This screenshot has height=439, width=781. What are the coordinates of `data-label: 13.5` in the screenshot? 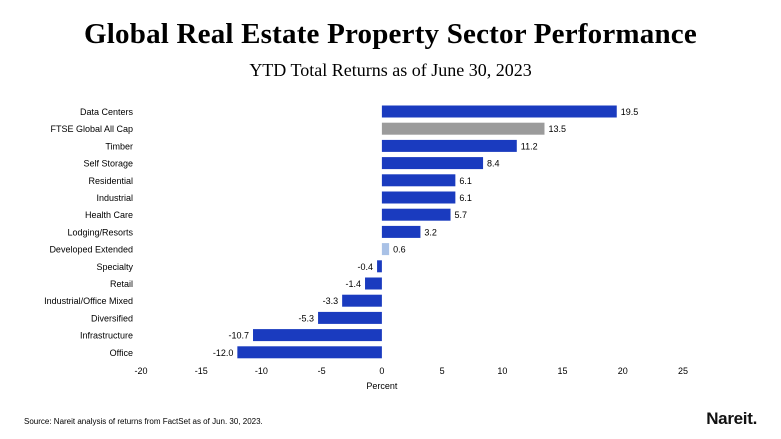 It's located at (557, 129).